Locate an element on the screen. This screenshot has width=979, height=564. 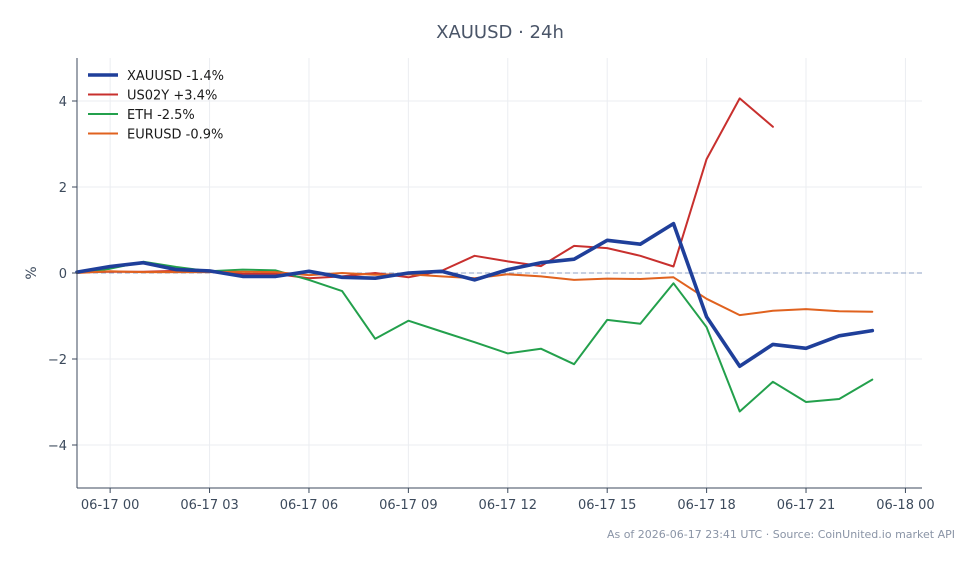
y-tick-label: 4 is located at coordinates (63, 102).